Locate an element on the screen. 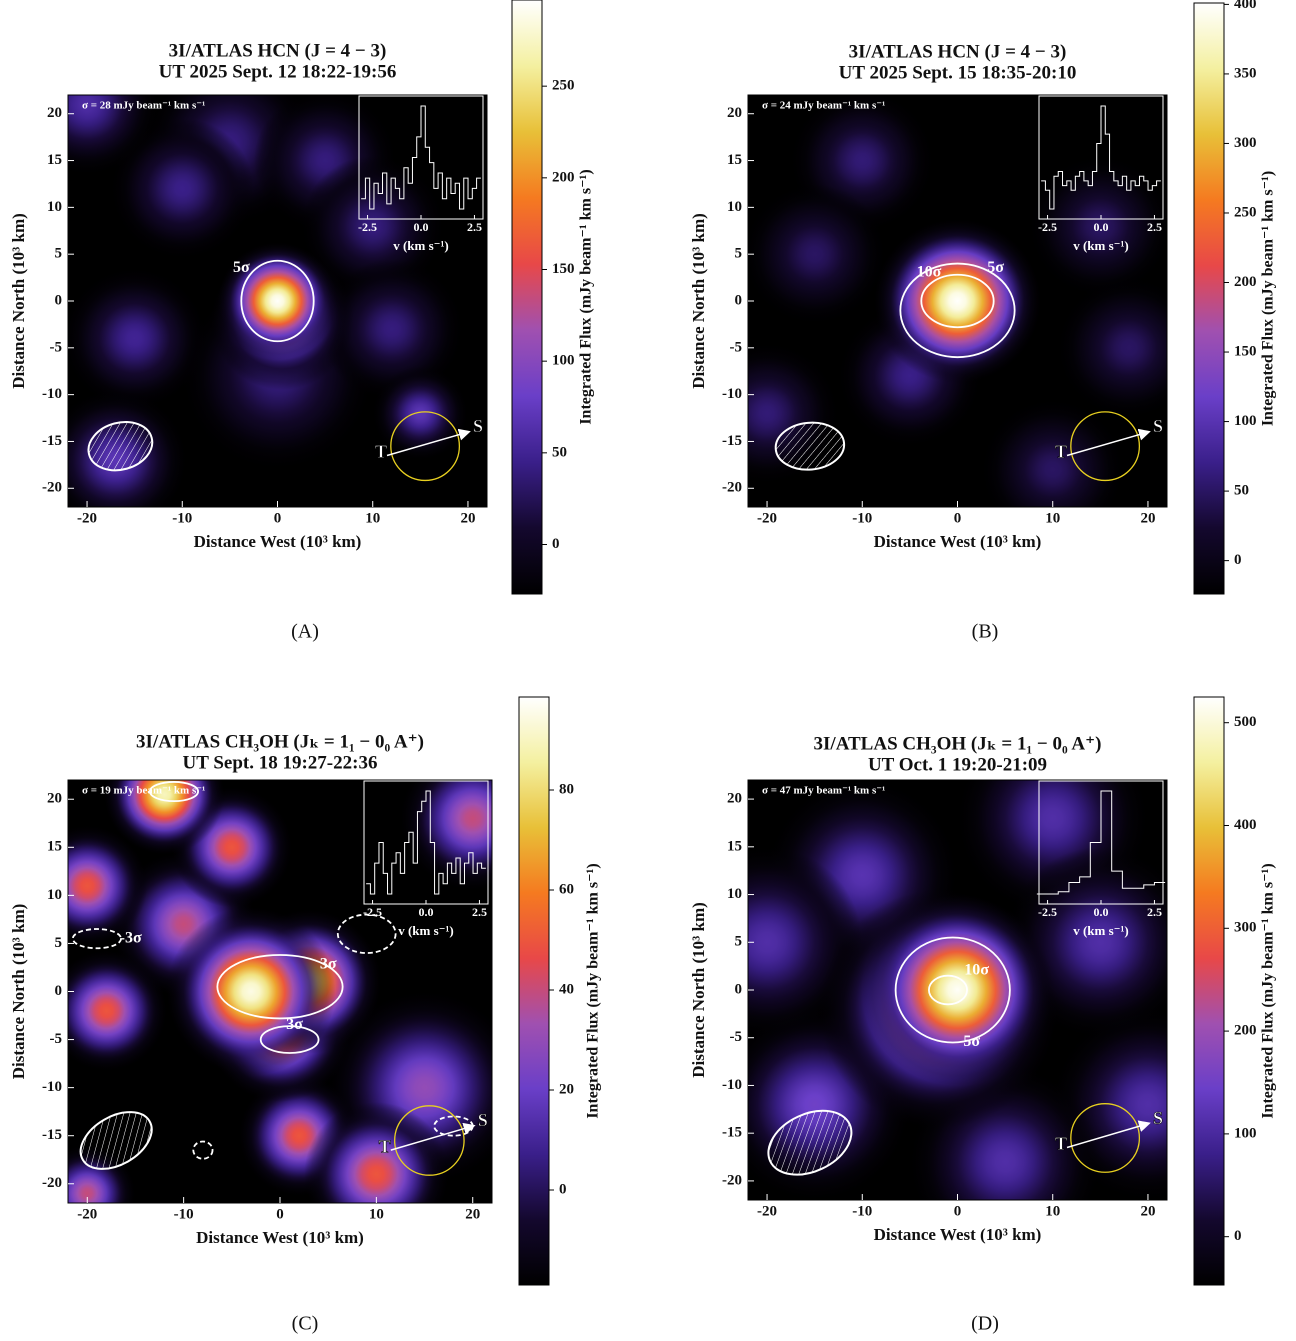  caption: (D) is located at coordinates (985, 1324).